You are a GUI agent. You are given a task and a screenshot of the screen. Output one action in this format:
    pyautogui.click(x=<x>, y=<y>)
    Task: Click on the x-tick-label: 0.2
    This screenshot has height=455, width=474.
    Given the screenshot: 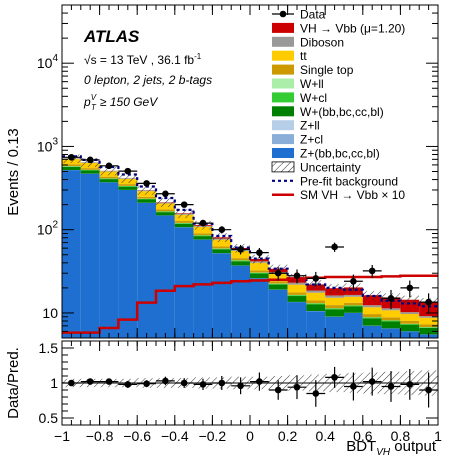 What is the action you would take?
    pyautogui.click(x=288, y=436)
    